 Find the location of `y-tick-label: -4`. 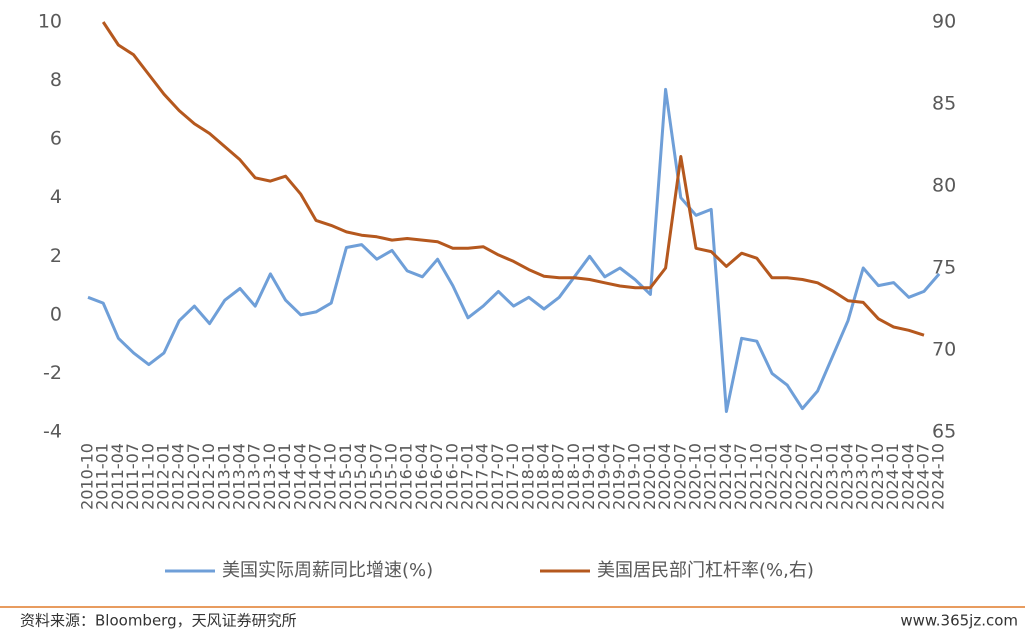

y-tick-label: -4 is located at coordinates (52, 432).